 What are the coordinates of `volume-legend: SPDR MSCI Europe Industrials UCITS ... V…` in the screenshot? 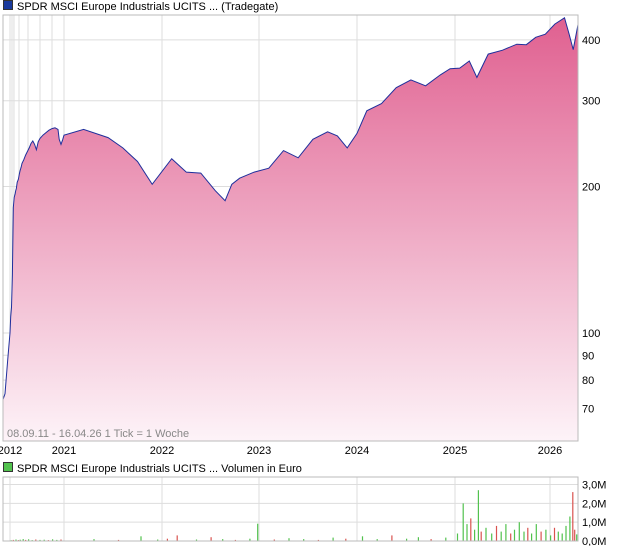 It's located at (152, 469).